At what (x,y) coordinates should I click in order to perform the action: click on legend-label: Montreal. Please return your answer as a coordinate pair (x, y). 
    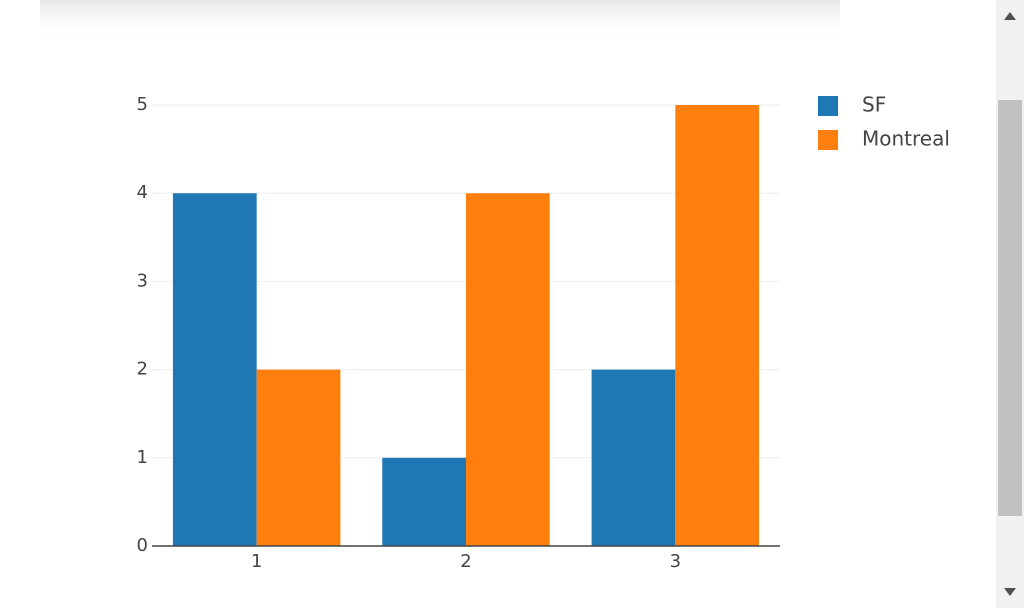
    Looking at the image, I should click on (906, 139).